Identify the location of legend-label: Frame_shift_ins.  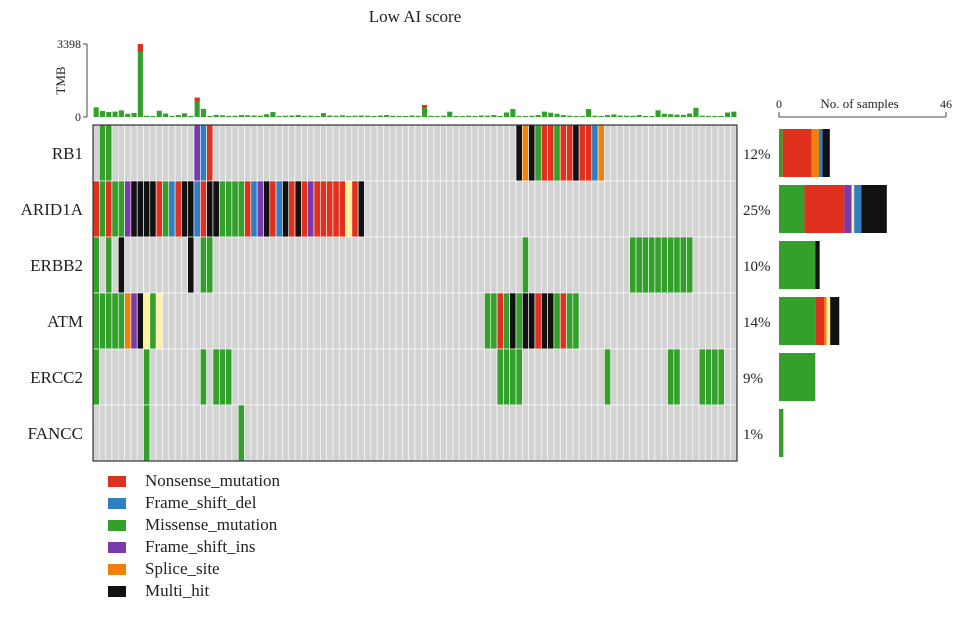
(200, 546).